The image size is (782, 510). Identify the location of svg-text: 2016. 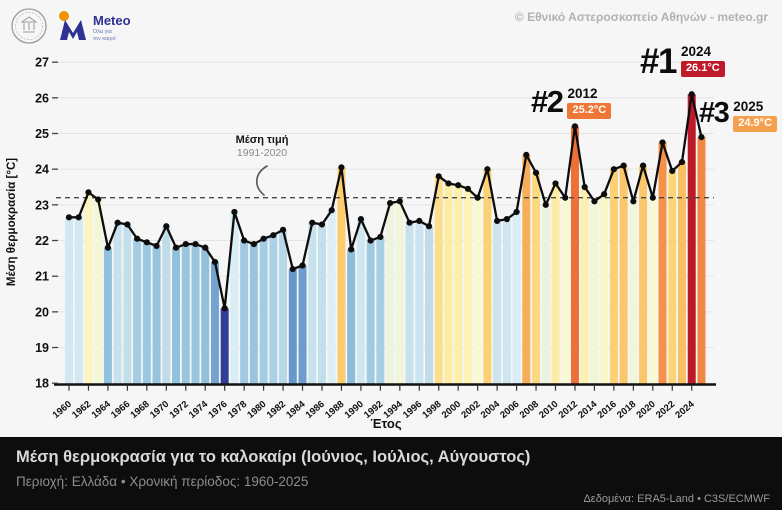
(607, 410).